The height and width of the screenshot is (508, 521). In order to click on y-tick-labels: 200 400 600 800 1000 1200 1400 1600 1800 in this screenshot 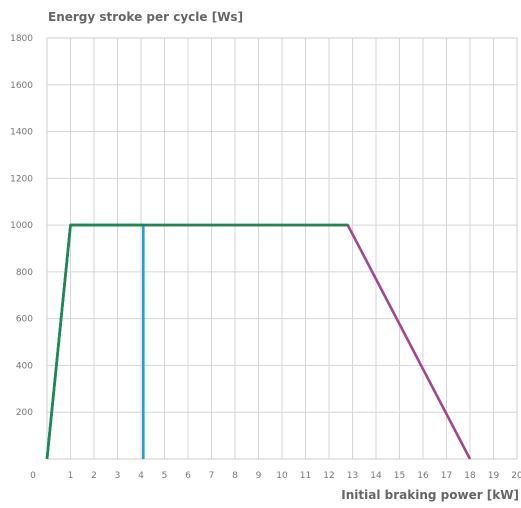, I will do `click(21, 226)`.